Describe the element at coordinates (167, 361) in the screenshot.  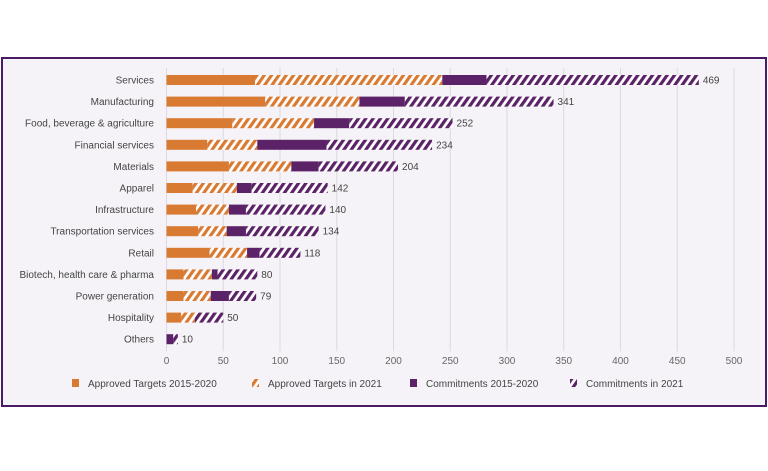
I see `x-tick-label: 0` at that location.